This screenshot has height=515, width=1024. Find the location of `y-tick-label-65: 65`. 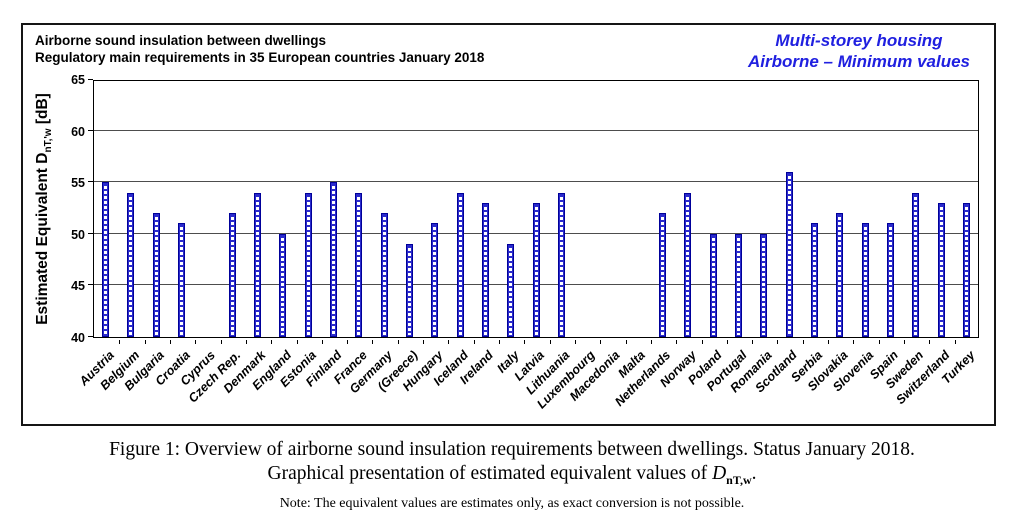

y-tick-label-65: 65 is located at coordinates (78, 80).